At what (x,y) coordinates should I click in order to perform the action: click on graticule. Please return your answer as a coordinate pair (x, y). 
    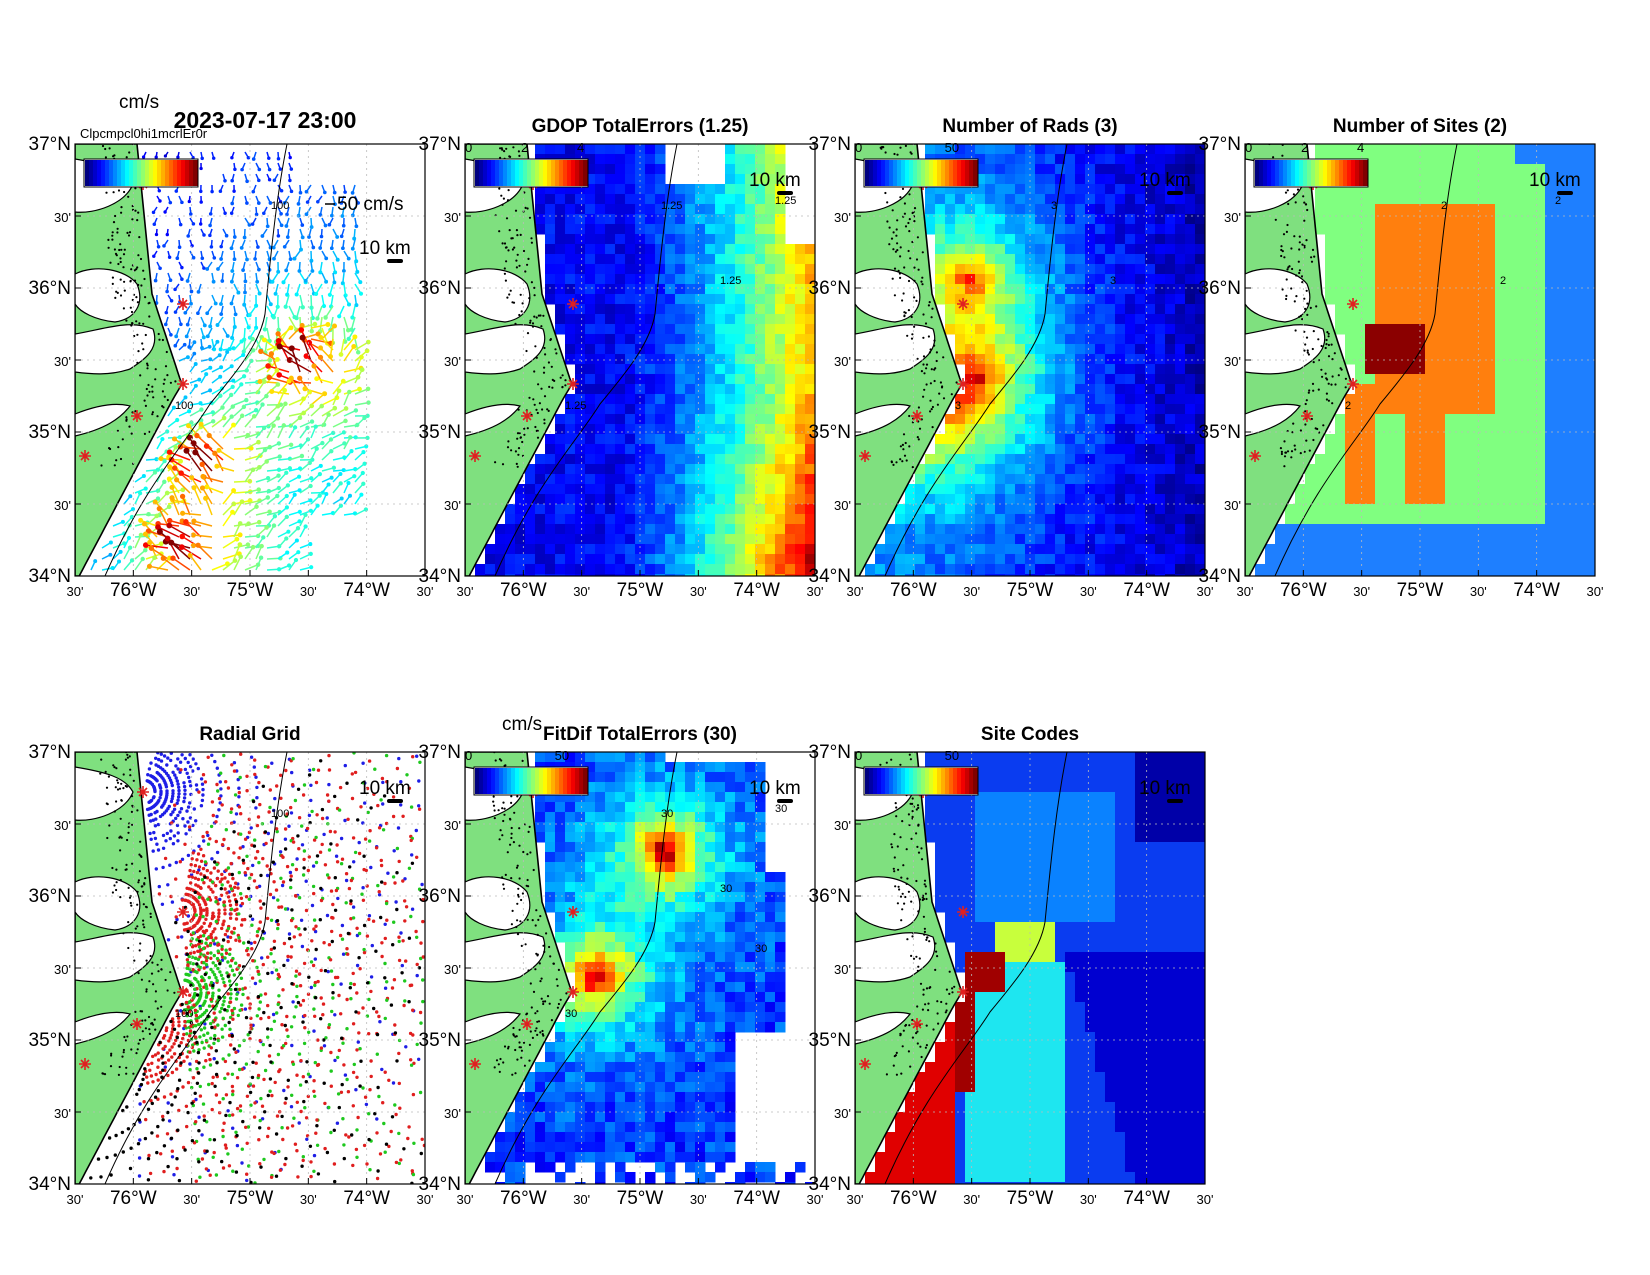
    Looking at the image, I should click on (1030, 360).